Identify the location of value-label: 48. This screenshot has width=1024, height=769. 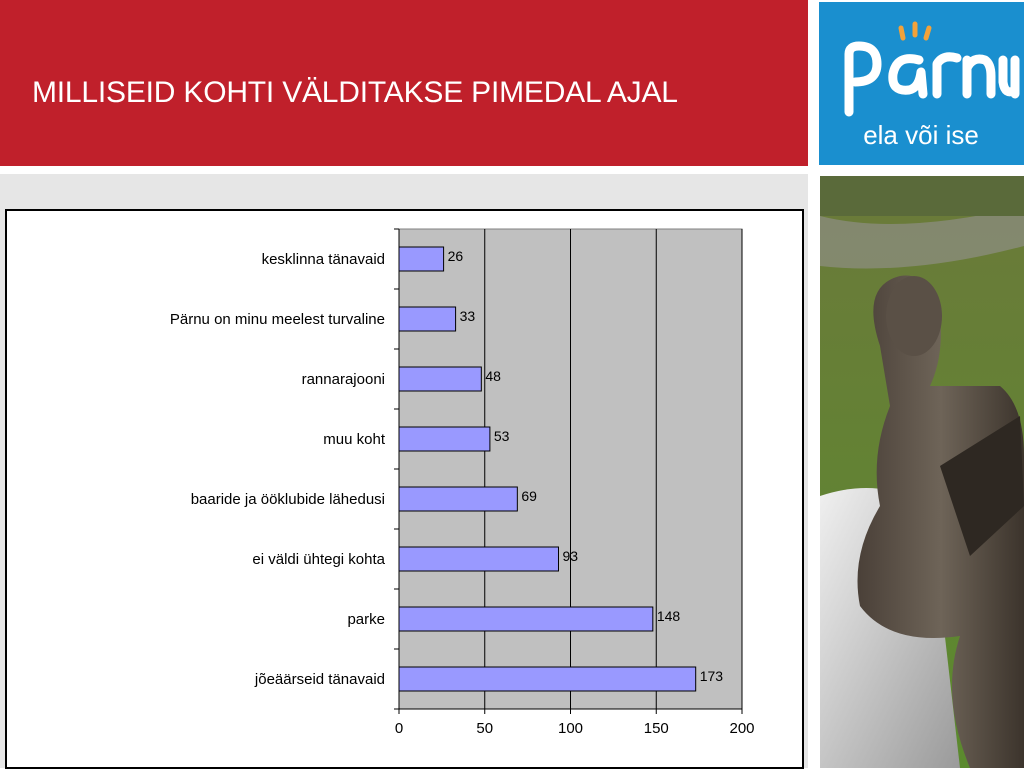
(493, 376).